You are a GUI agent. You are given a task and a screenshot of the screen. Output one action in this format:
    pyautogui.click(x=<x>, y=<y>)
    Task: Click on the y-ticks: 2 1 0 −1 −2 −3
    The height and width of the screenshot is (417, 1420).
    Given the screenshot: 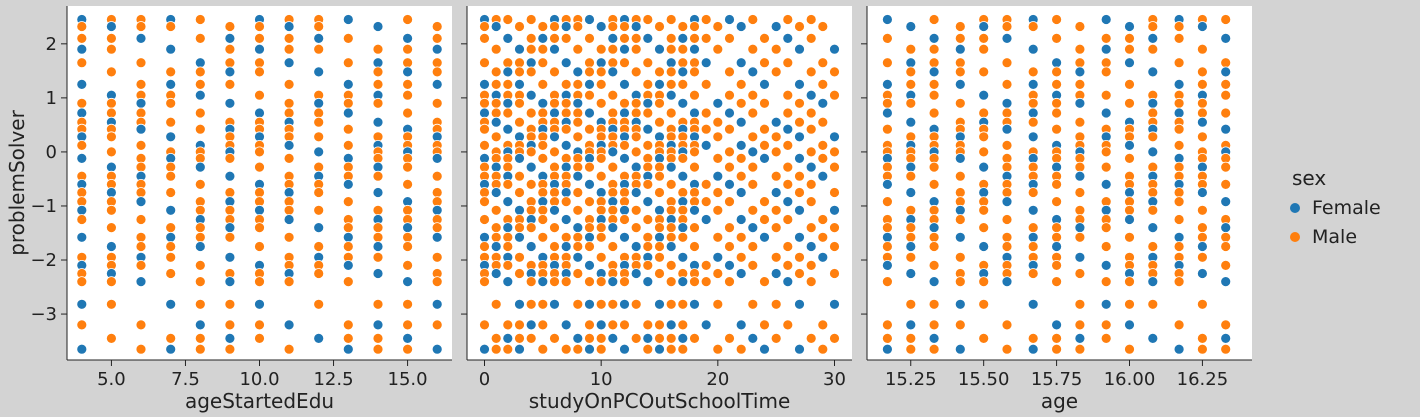 What is the action you would take?
    pyautogui.click(x=48, y=179)
    